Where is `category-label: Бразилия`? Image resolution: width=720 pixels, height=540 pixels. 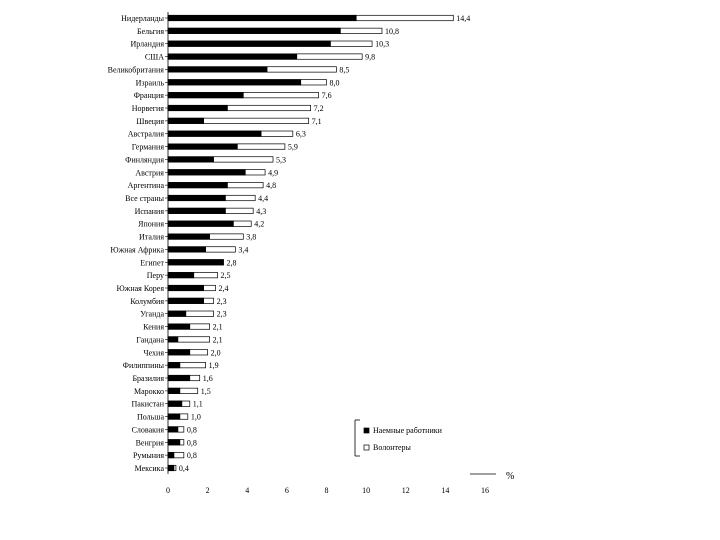
category-label: Бразилия is located at coordinates (148, 378).